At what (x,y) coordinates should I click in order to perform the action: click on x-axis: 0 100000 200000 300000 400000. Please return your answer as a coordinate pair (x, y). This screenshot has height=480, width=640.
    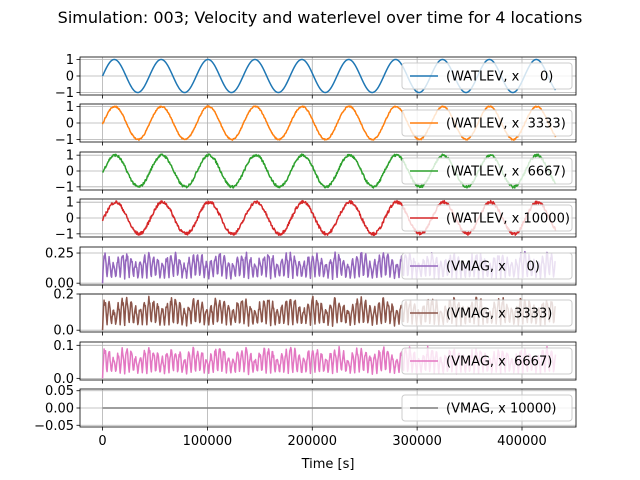
    Looking at the image, I should click on (322, 441).